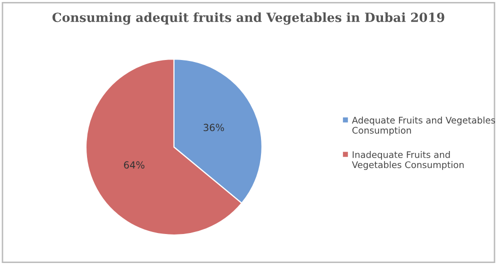 This screenshot has height=265, width=497. I want to click on data-label: 64%, so click(134, 165).